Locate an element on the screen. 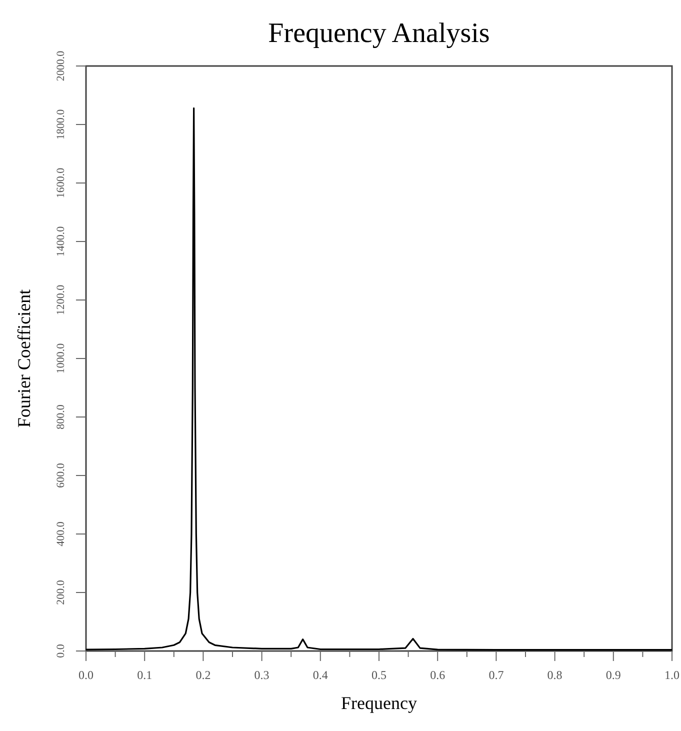 Image resolution: width=681 pixels, height=731 pixels. y-tick-label: 400.0 is located at coordinates (61, 533).